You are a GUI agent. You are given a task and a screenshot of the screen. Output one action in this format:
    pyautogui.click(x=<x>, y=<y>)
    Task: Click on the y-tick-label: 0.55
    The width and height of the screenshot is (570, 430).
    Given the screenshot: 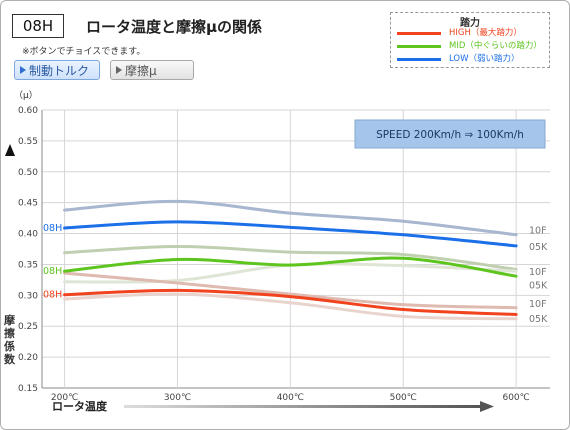 What is the action you would take?
    pyautogui.click(x=28, y=142)
    